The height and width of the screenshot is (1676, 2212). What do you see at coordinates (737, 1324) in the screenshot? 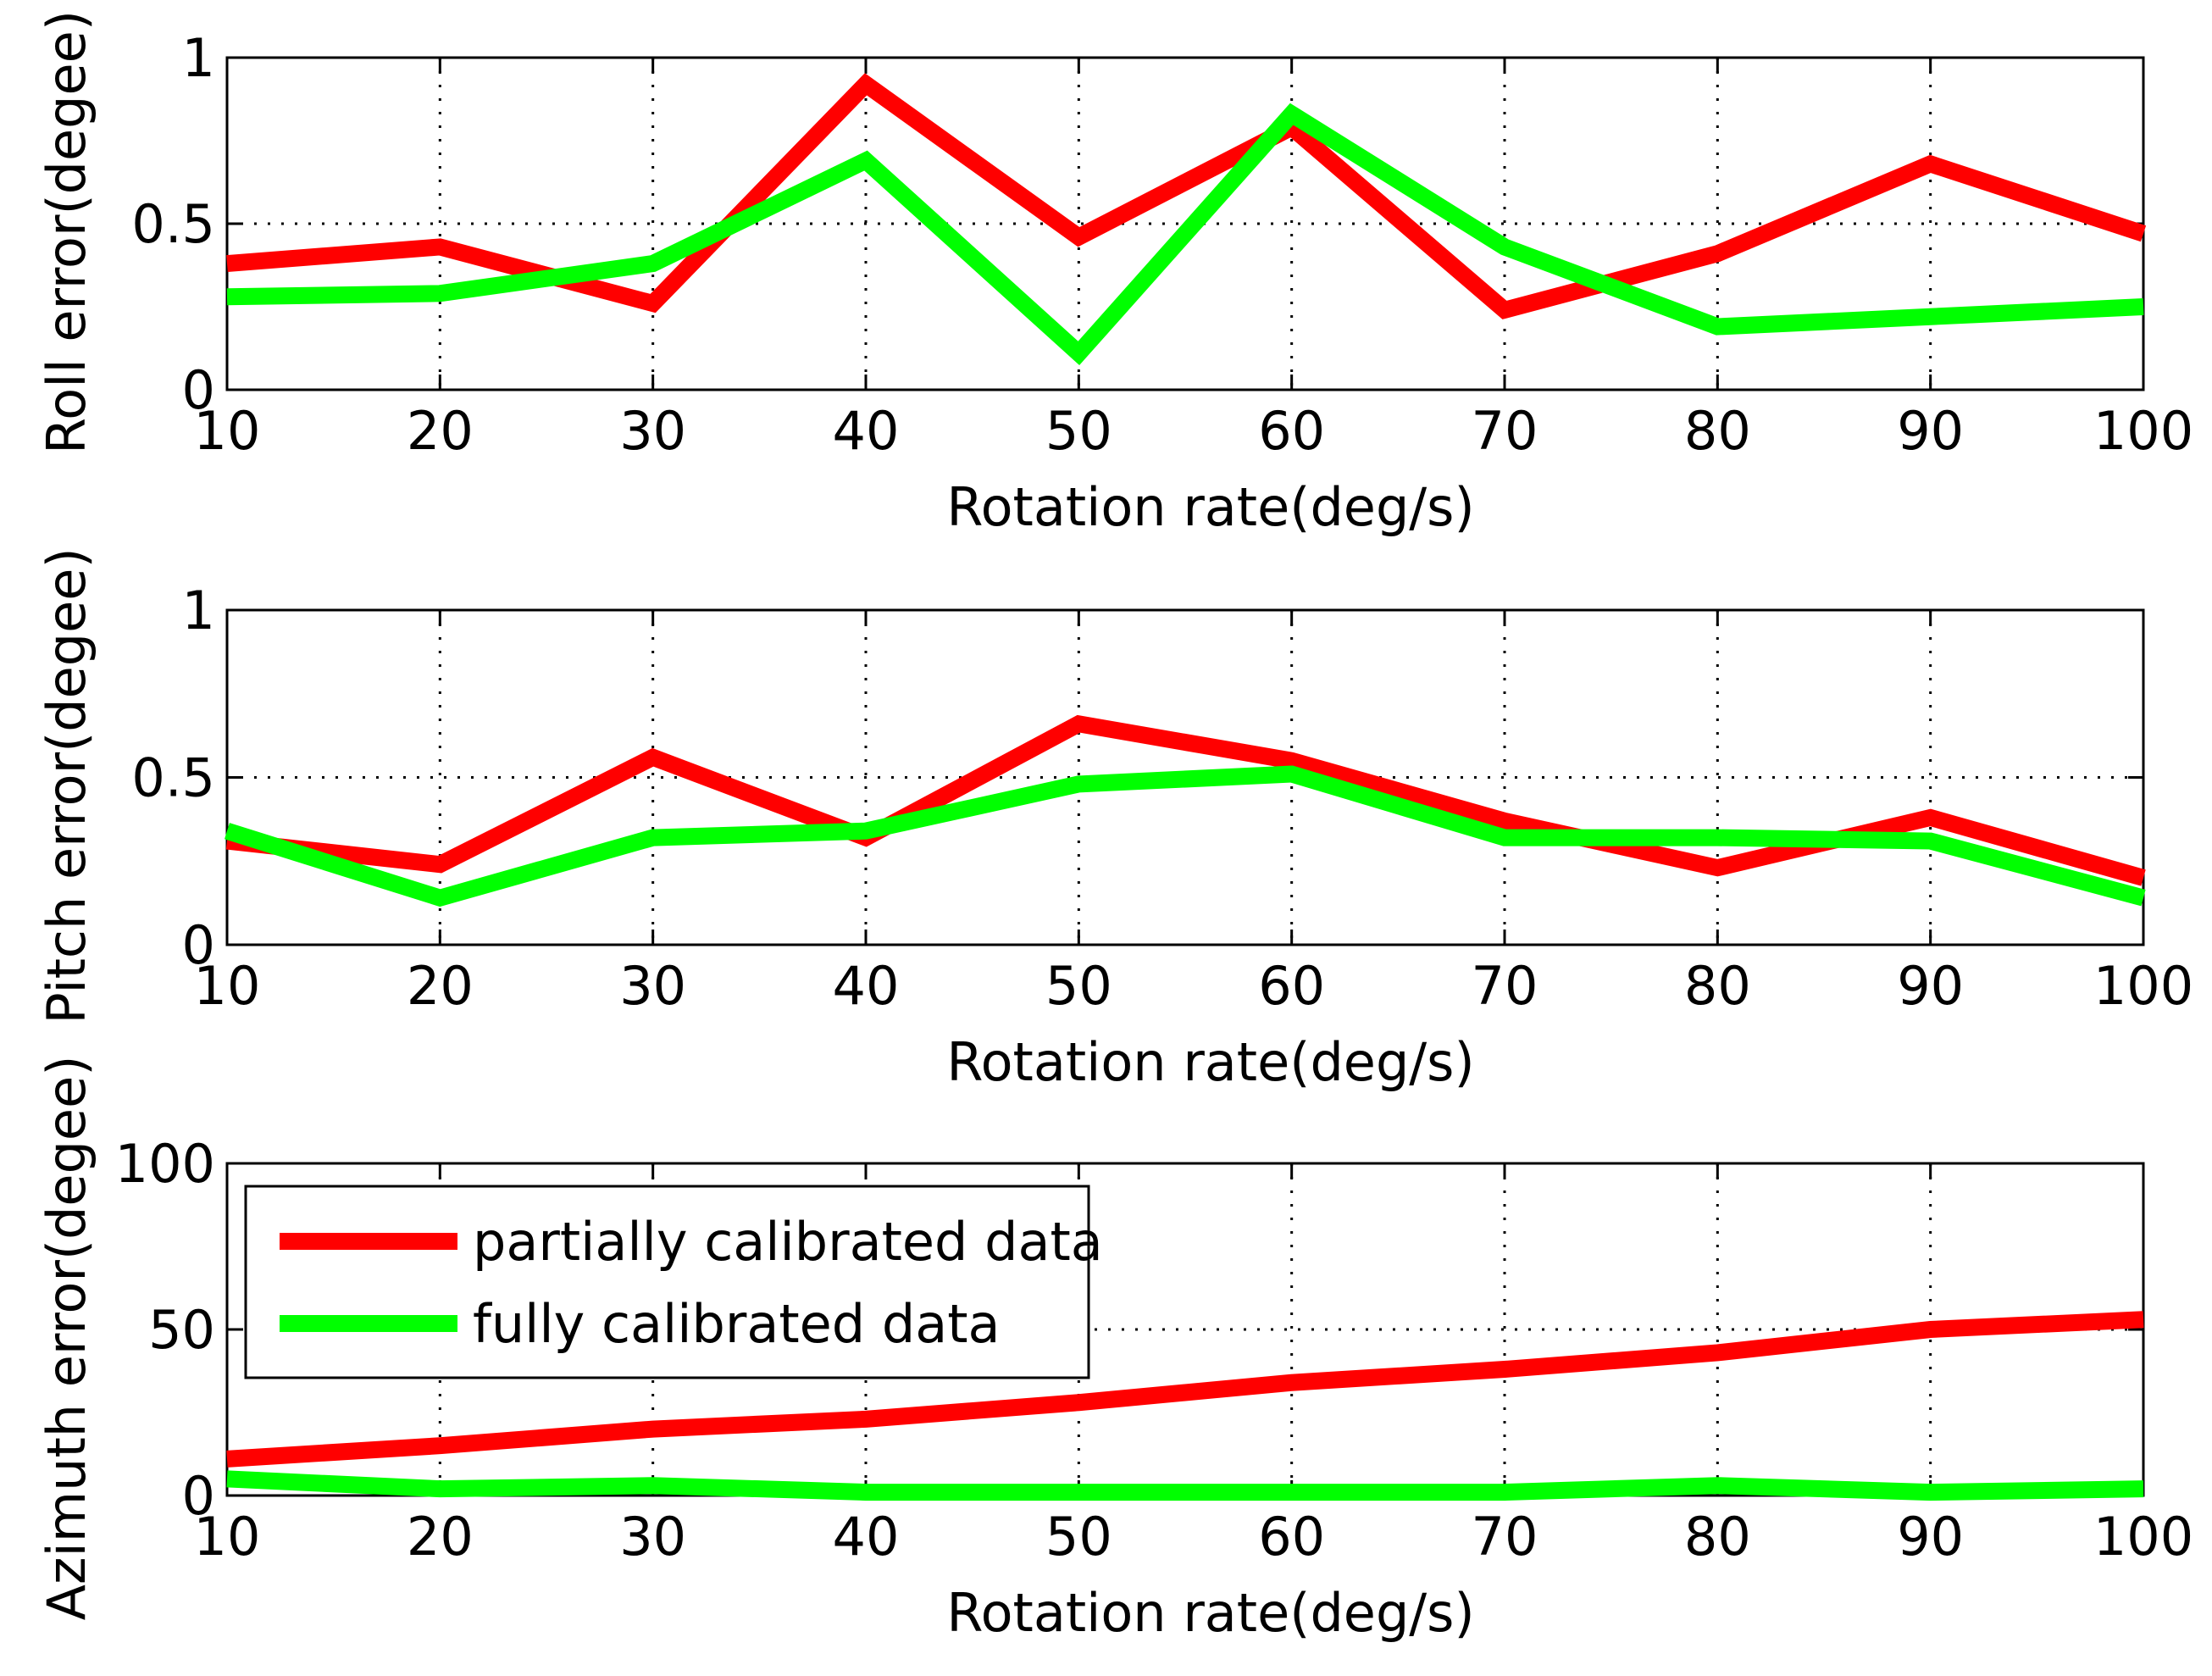
I see `legend-label-fully-calibrated: fully calibrated data` at bounding box center [737, 1324].